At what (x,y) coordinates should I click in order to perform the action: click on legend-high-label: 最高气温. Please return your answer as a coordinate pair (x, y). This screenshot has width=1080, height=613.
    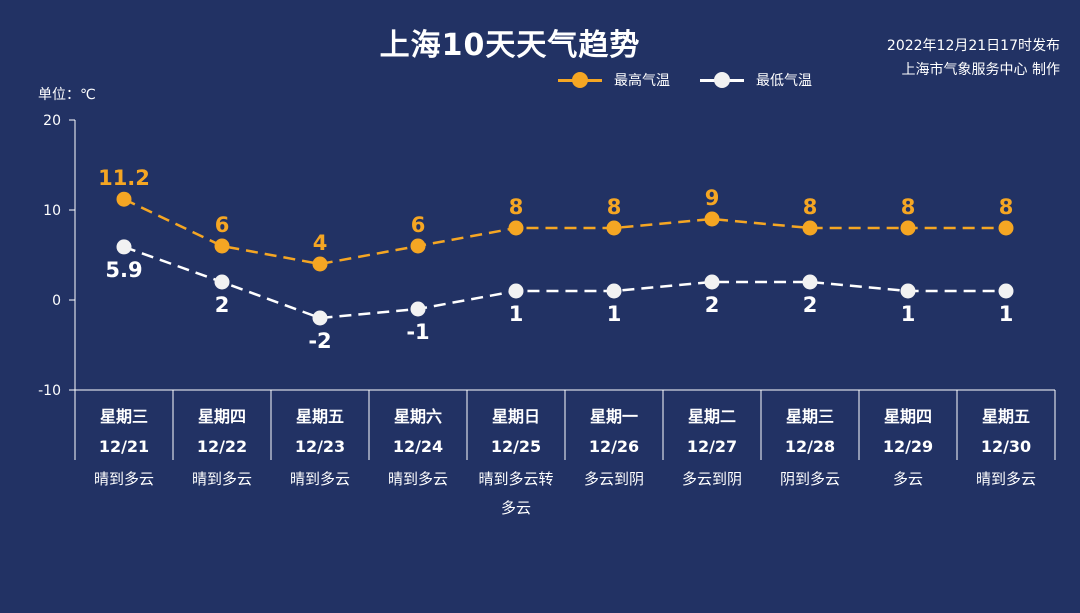
    Looking at the image, I should click on (642, 81).